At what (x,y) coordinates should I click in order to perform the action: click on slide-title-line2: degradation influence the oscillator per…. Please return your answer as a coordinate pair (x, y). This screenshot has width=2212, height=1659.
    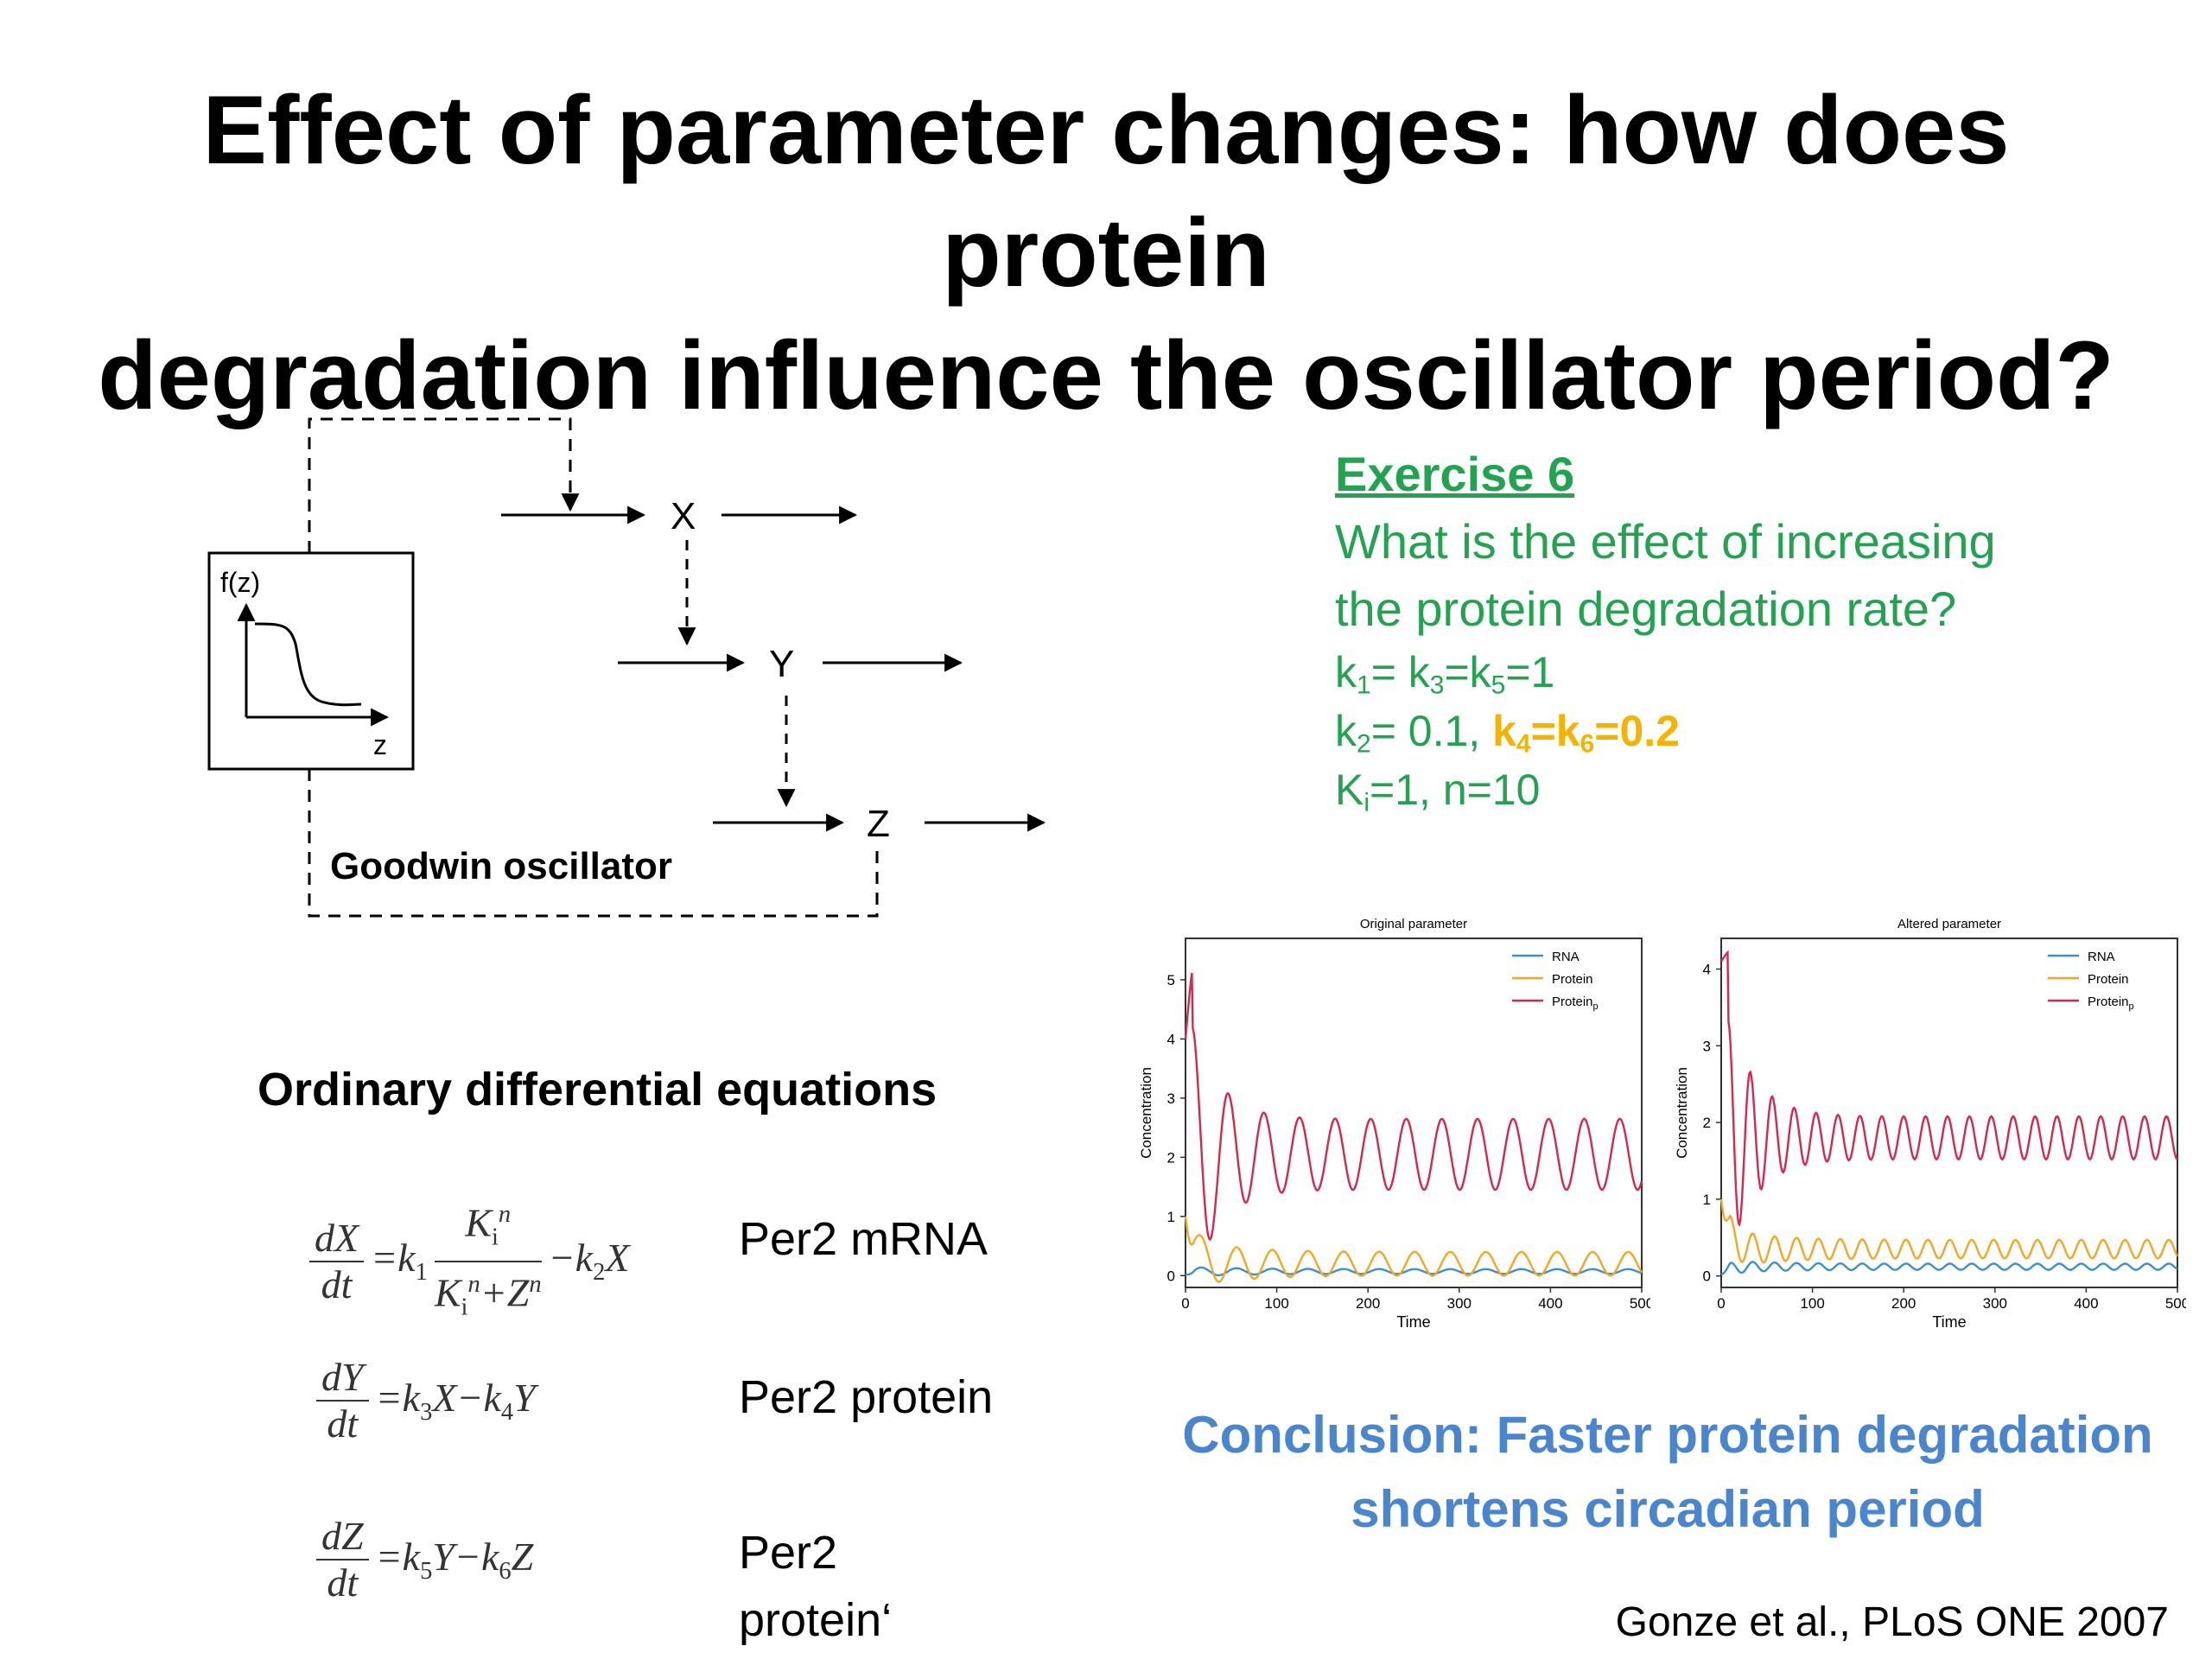
    Looking at the image, I should click on (1106, 375).